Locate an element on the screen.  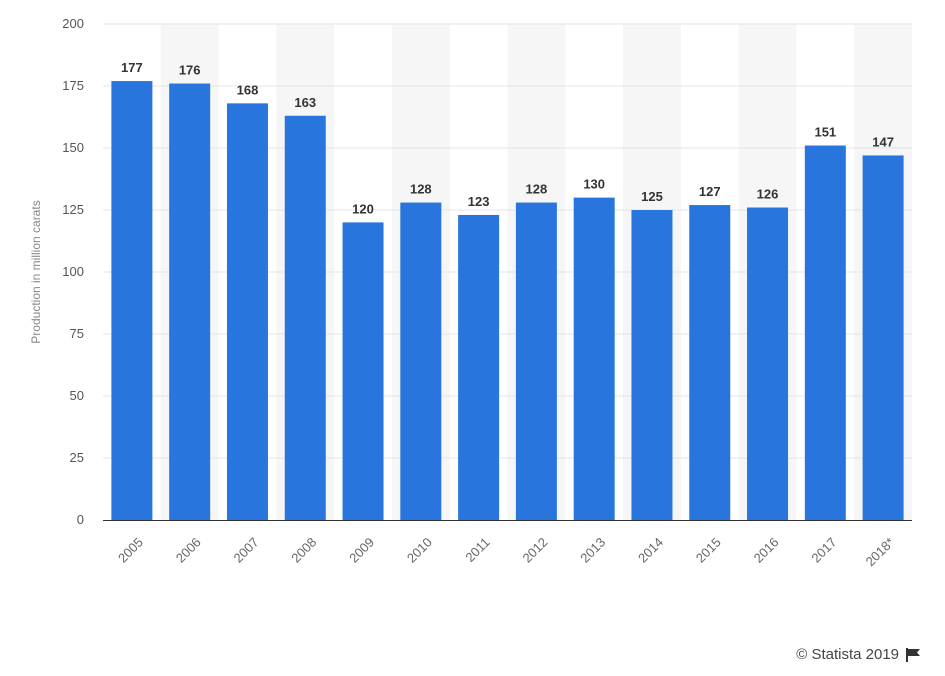
data-label: 123 is located at coordinates (479, 201).